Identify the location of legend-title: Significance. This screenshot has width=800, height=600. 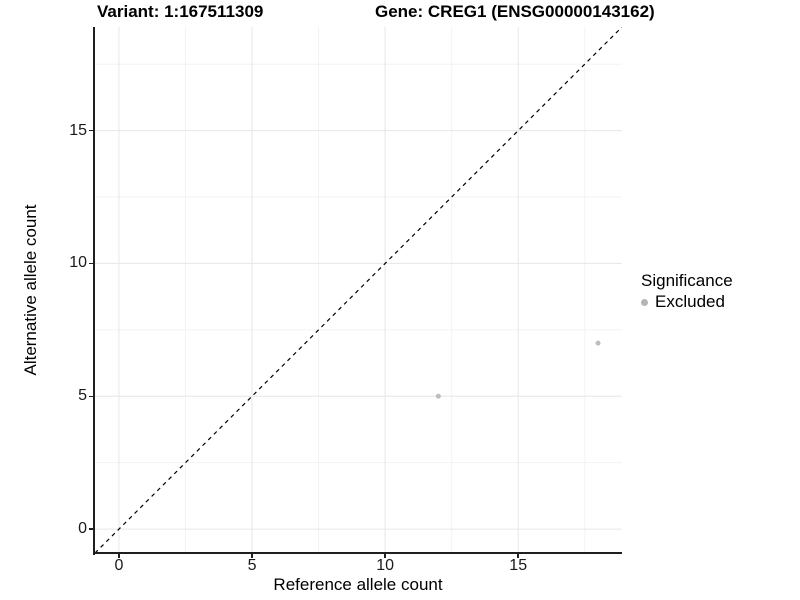
(687, 280).